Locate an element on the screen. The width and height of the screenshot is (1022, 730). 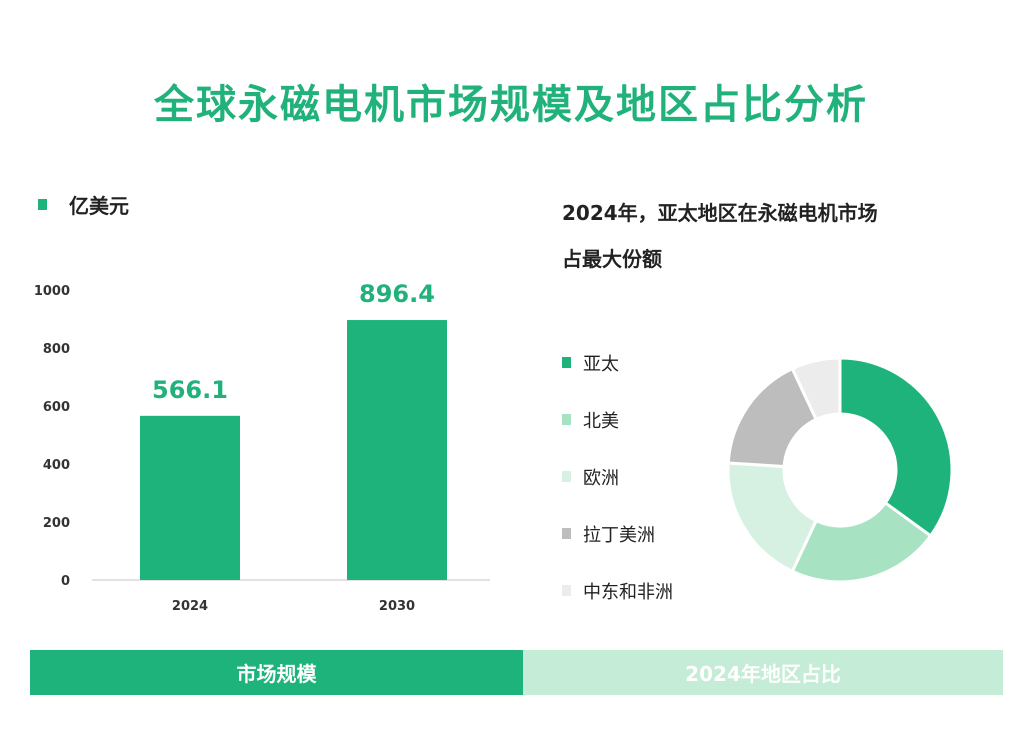
donut-chart is located at coordinates (840, 470).